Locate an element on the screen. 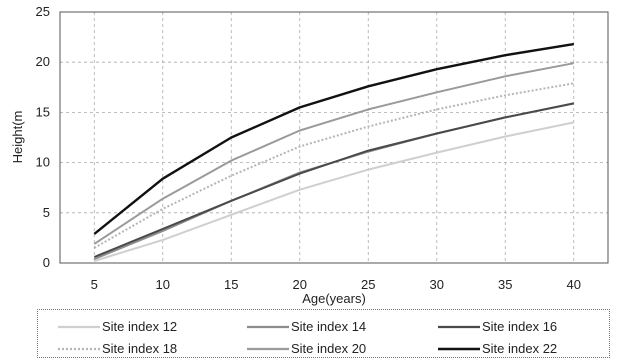 This screenshot has width=619, height=362. legend-label: Site index 14 is located at coordinates (329, 327).